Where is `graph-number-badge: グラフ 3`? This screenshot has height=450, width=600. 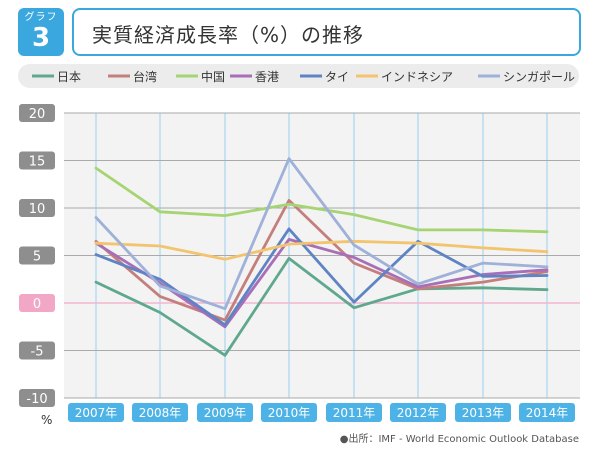
graph-number-badge: グラフ 3 is located at coordinates (41, 32).